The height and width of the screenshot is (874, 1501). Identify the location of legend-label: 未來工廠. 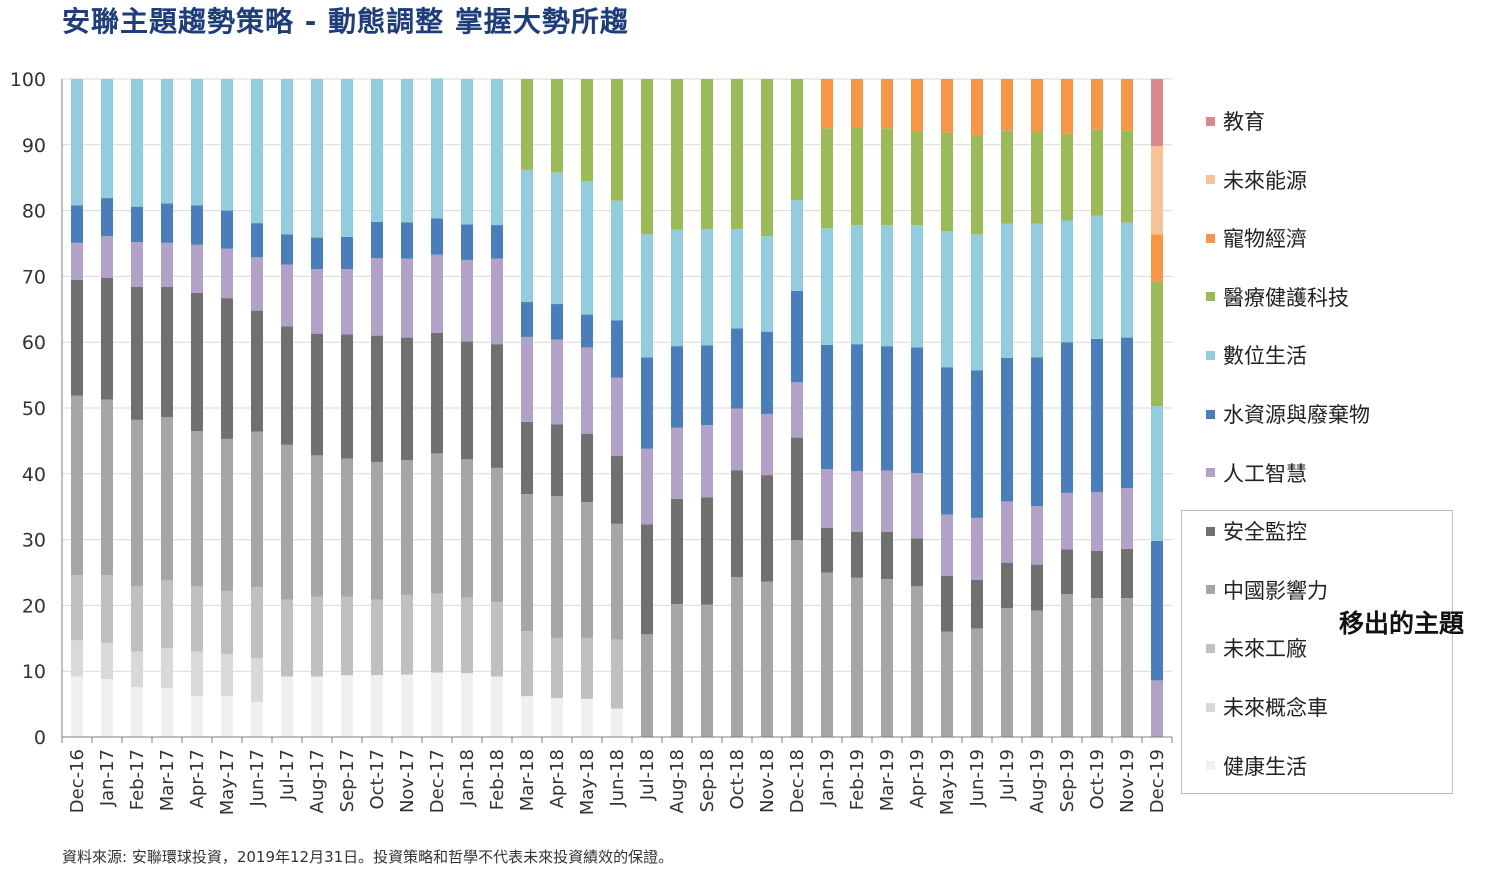
(1265, 649).